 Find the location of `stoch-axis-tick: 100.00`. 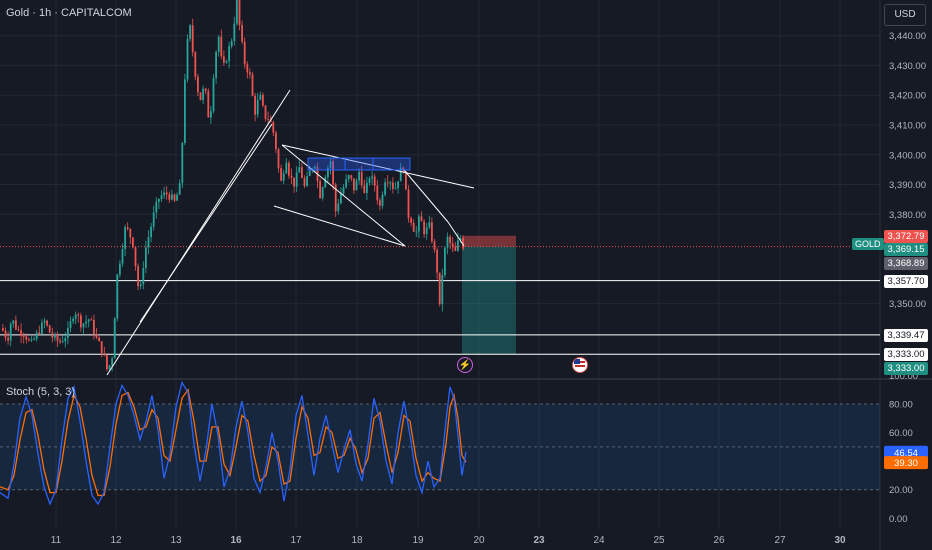

stoch-axis-tick: 100.00 is located at coordinates (903, 376).